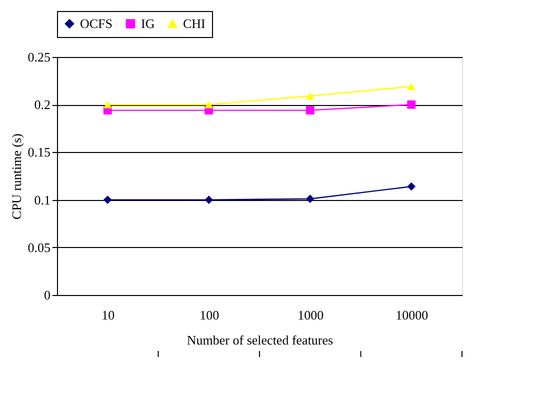 The height and width of the screenshot is (408, 534). Describe the element at coordinates (39, 152) in the screenshot. I see `y-tick-label: 0.15` at that location.